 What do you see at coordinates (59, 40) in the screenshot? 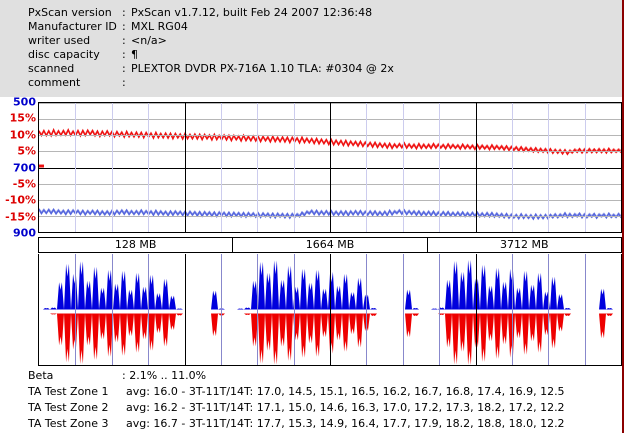
I see `header-row-label: writer used` at bounding box center [59, 40].